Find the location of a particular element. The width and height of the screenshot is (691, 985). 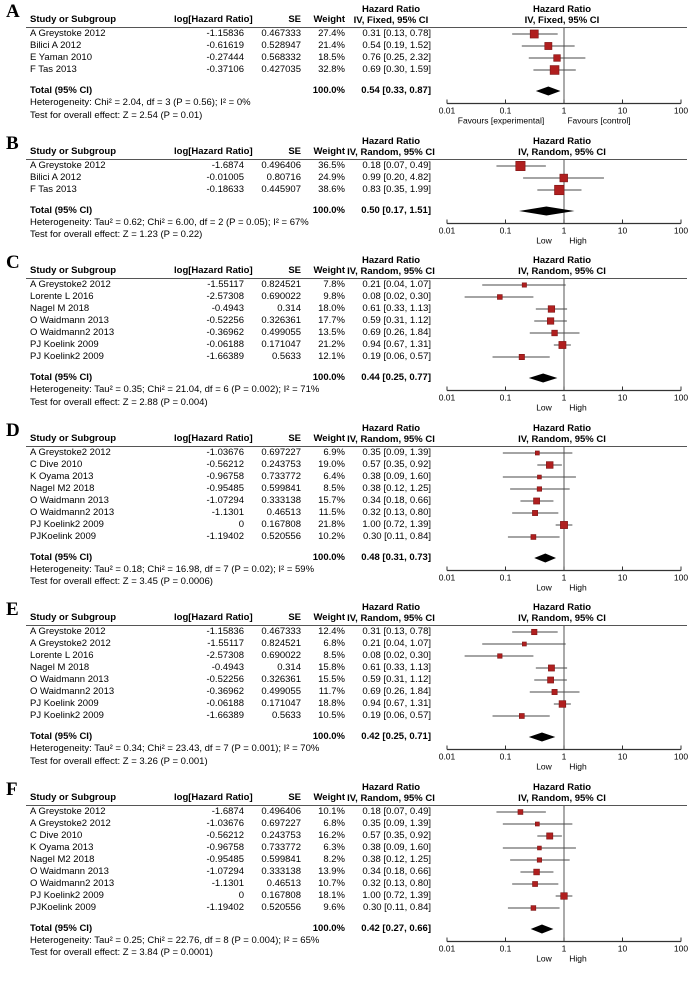

loghr-value: -1.6874 is located at coordinates (227, 165).